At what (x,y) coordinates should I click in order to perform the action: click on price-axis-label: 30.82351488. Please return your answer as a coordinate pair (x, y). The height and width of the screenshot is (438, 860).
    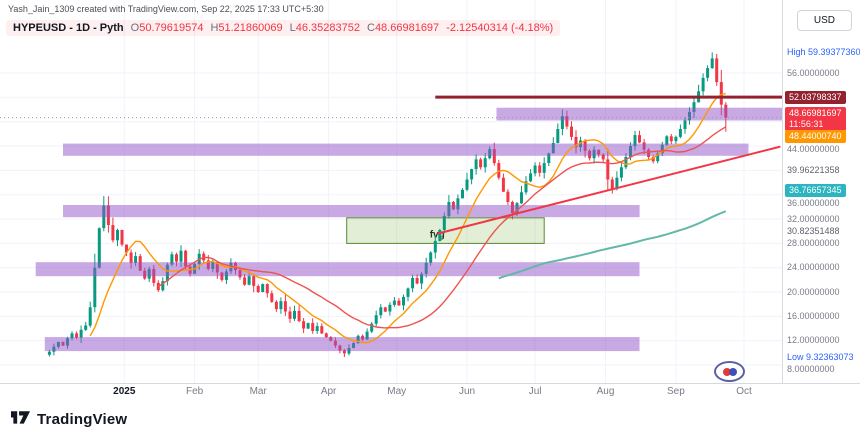
    Looking at the image, I should click on (813, 230).